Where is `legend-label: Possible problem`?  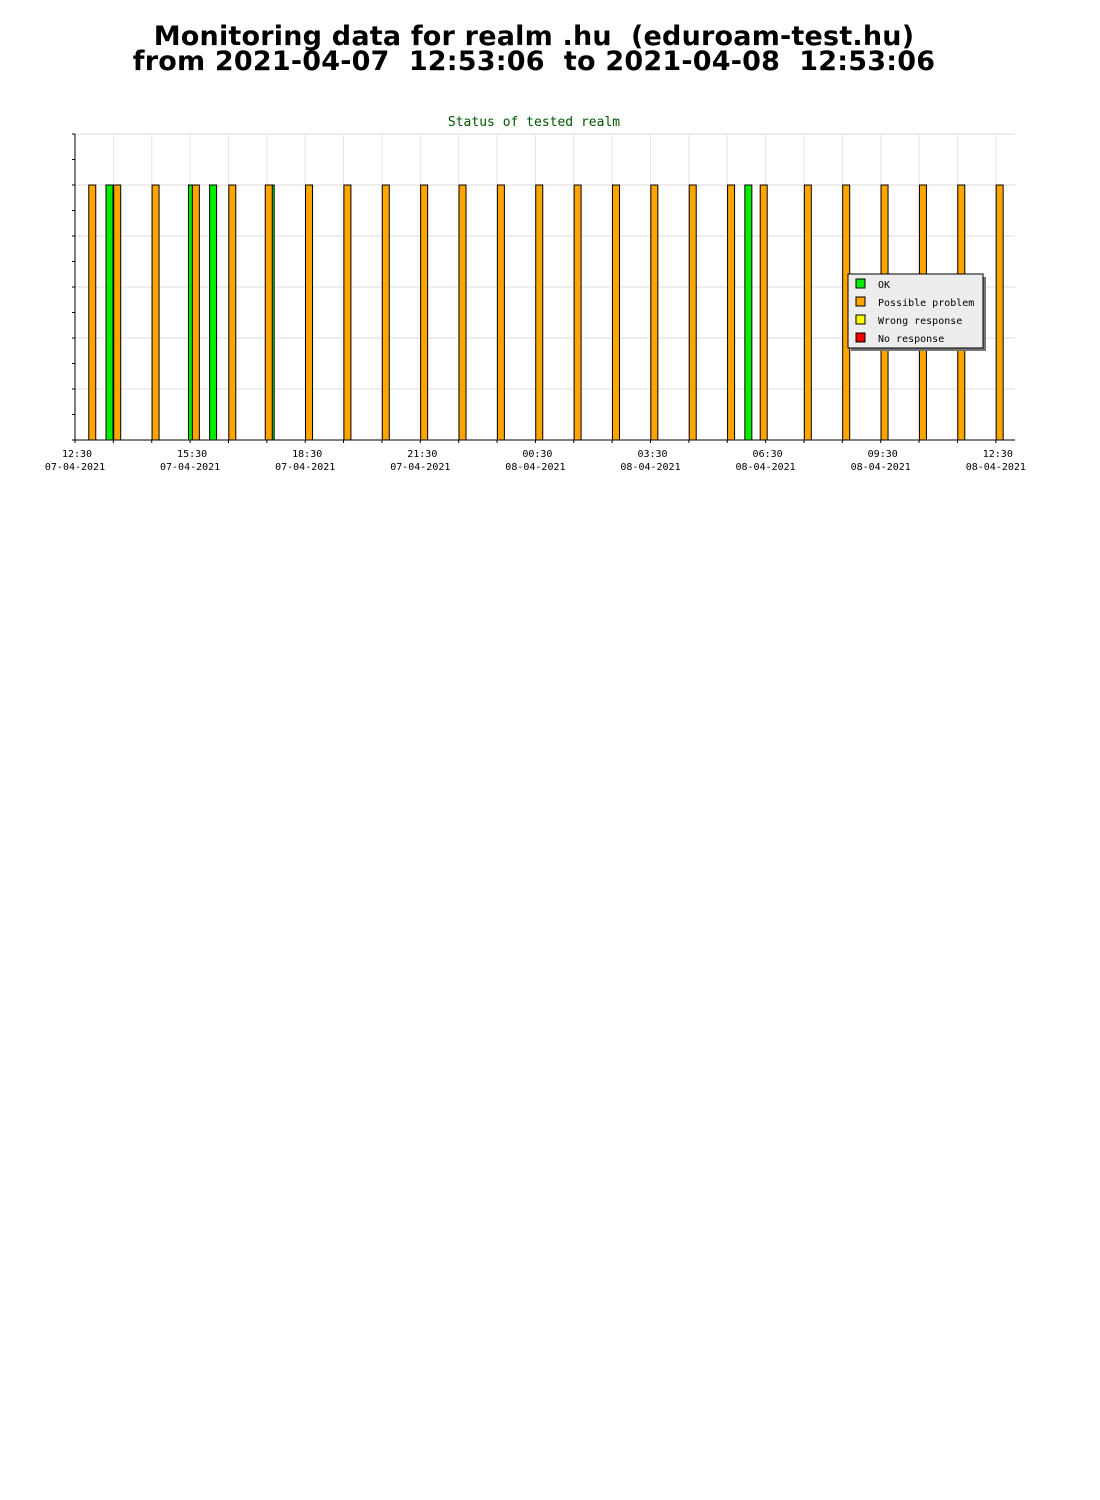 legend-label: Possible problem is located at coordinates (926, 303).